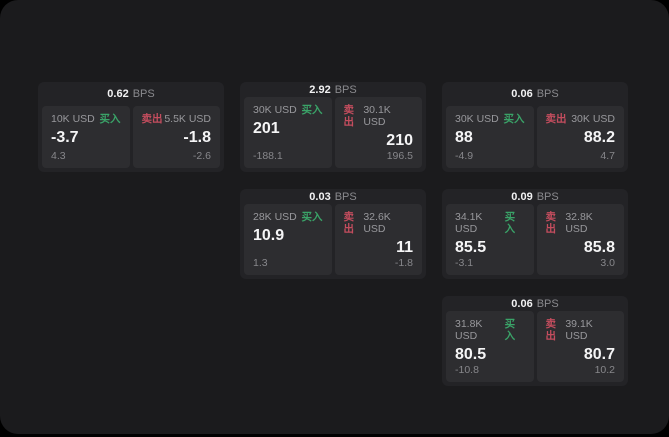 The height and width of the screenshot is (437, 669). Describe the element at coordinates (131, 94) in the screenshot. I see `bps-header: 0.62 BPS` at that location.